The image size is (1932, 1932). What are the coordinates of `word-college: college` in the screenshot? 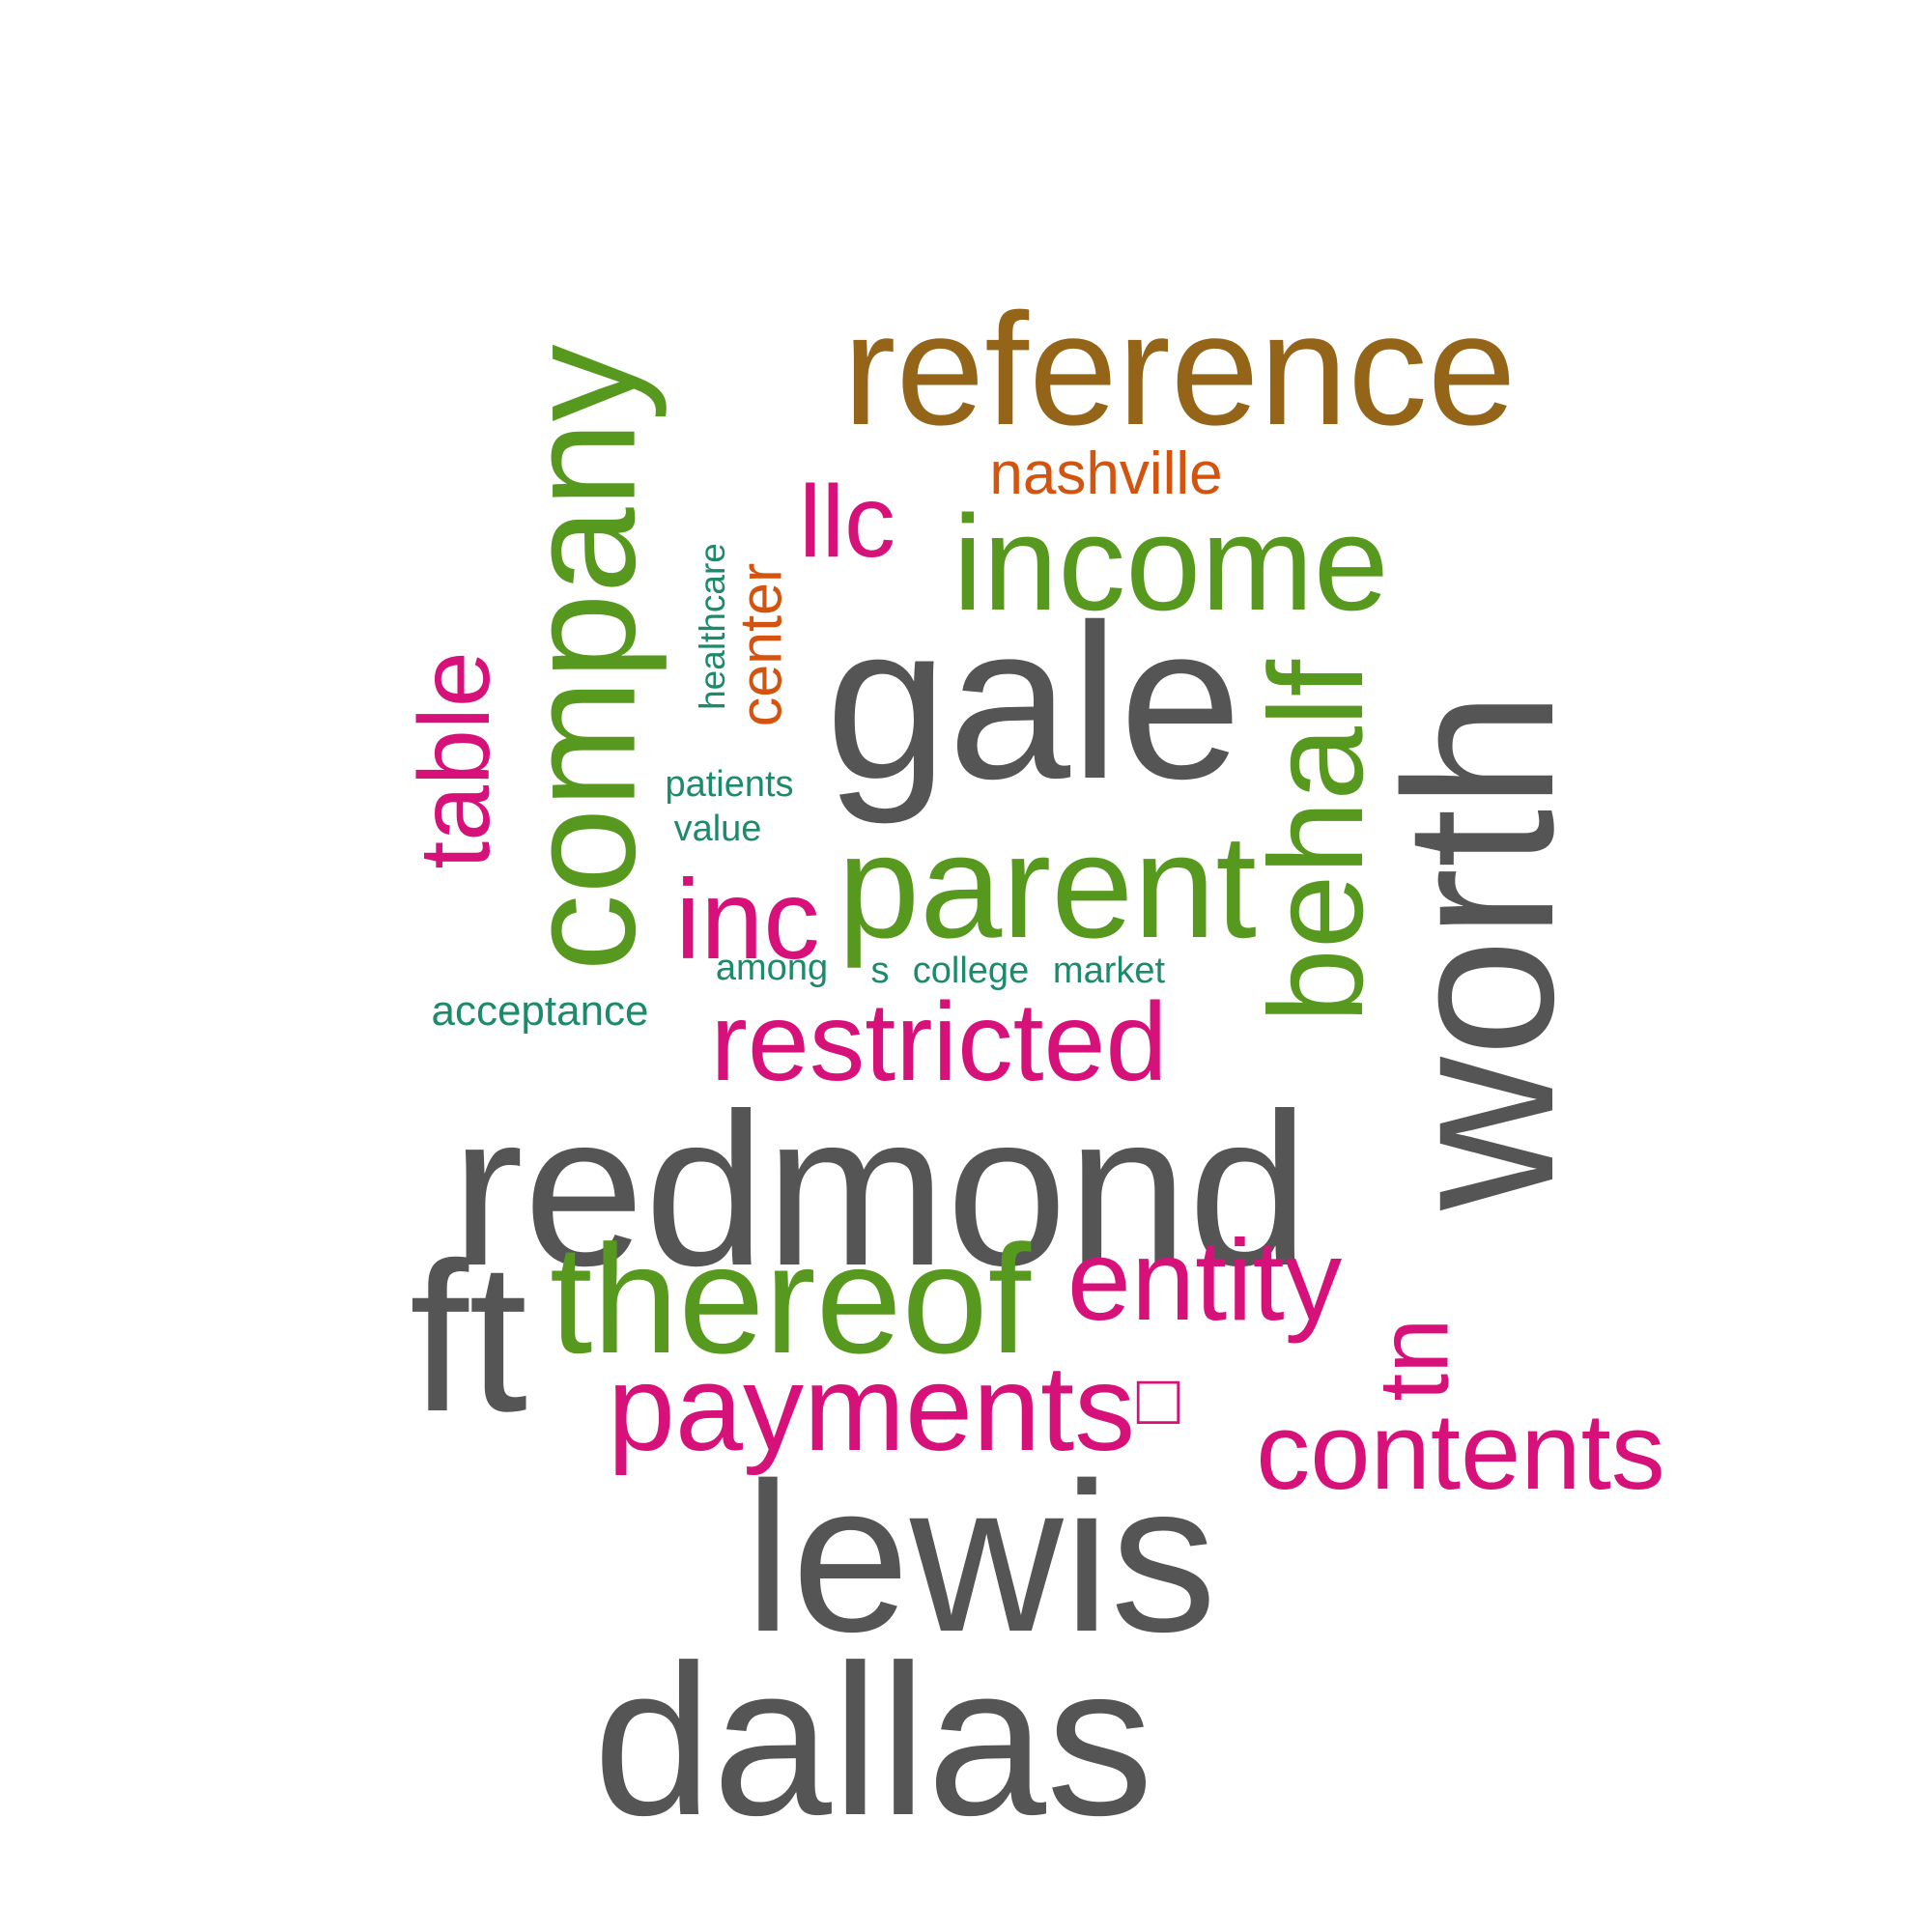 It's located at (971, 971).